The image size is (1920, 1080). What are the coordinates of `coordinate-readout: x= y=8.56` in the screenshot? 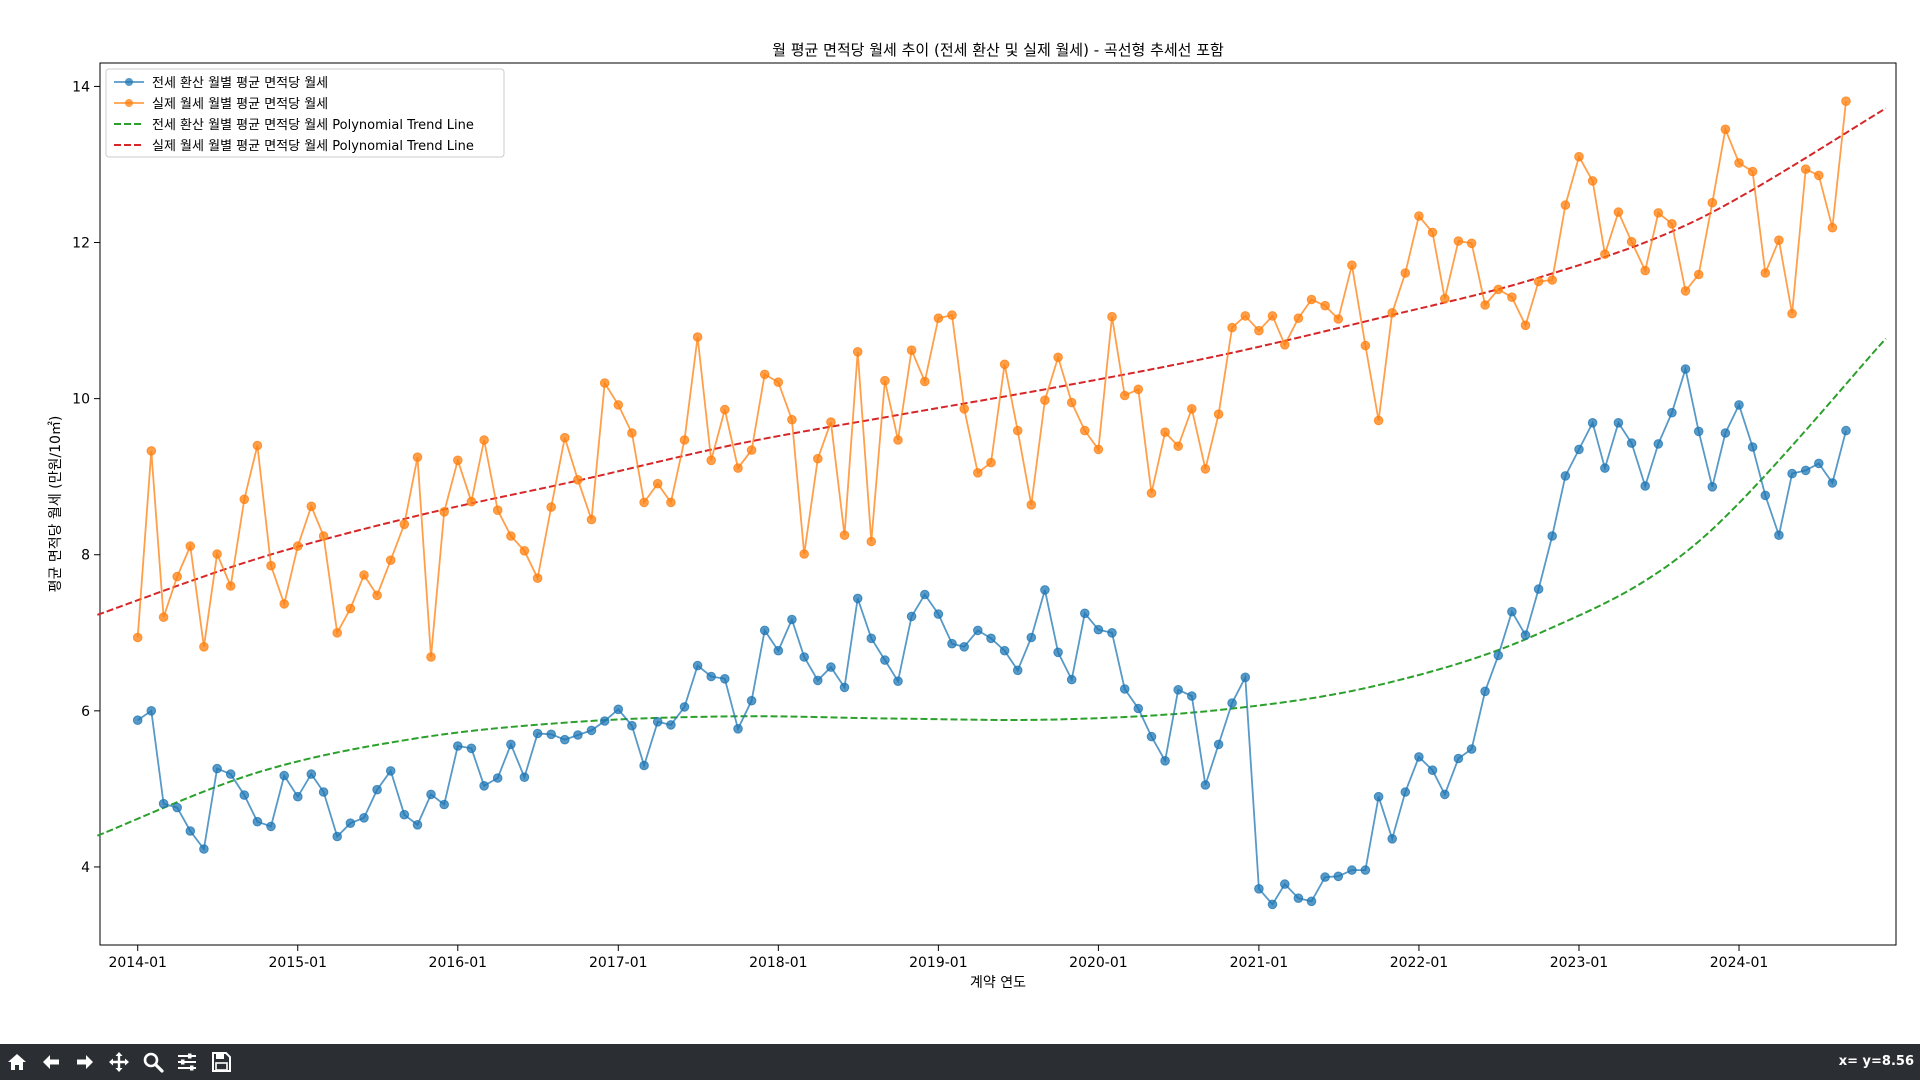 It's located at (1876, 1061).